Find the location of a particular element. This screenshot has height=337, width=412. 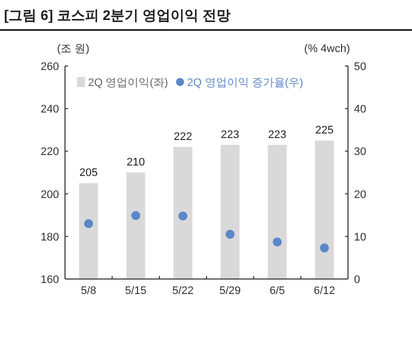

y2-tick-label: 50 is located at coordinates (360, 67).